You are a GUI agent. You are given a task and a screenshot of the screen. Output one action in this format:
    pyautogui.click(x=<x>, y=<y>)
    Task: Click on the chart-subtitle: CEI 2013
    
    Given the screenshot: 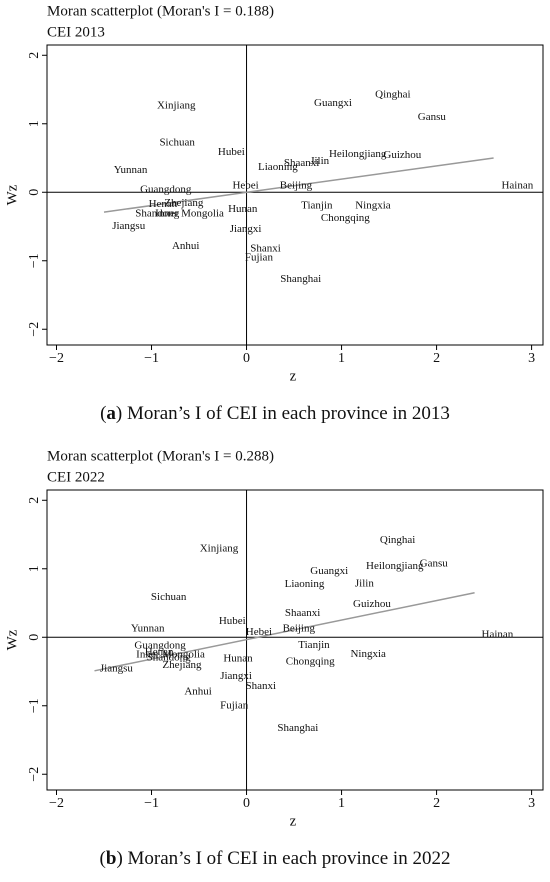 What is the action you would take?
    pyautogui.click(x=76, y=32)
    